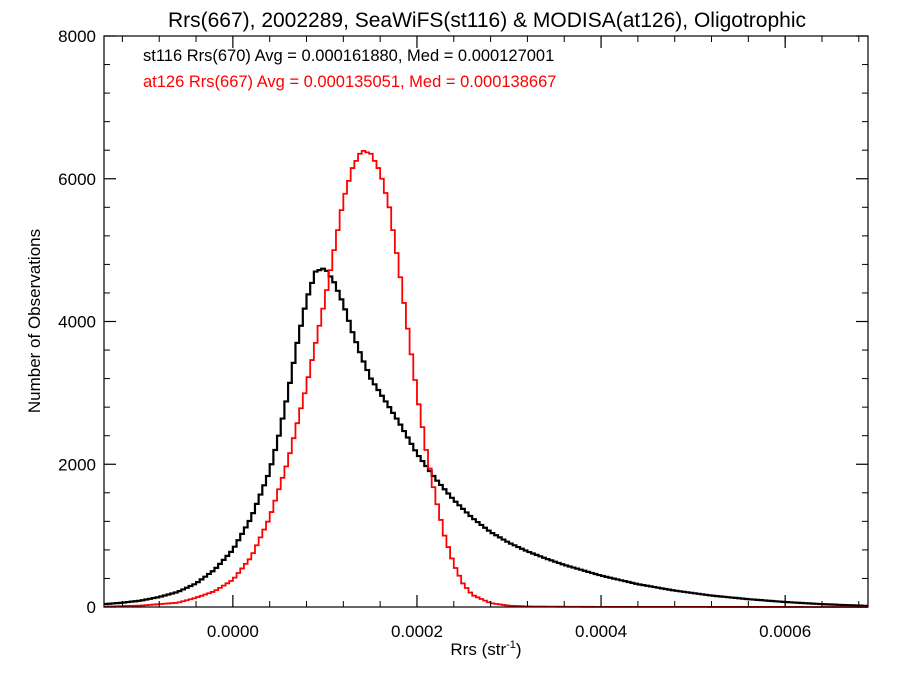 The width and height of the screenshot is (900, 675). Describe the element at coordinates (77, 464) in the screenshot. I see `y-tick-label: 2000` at that location.